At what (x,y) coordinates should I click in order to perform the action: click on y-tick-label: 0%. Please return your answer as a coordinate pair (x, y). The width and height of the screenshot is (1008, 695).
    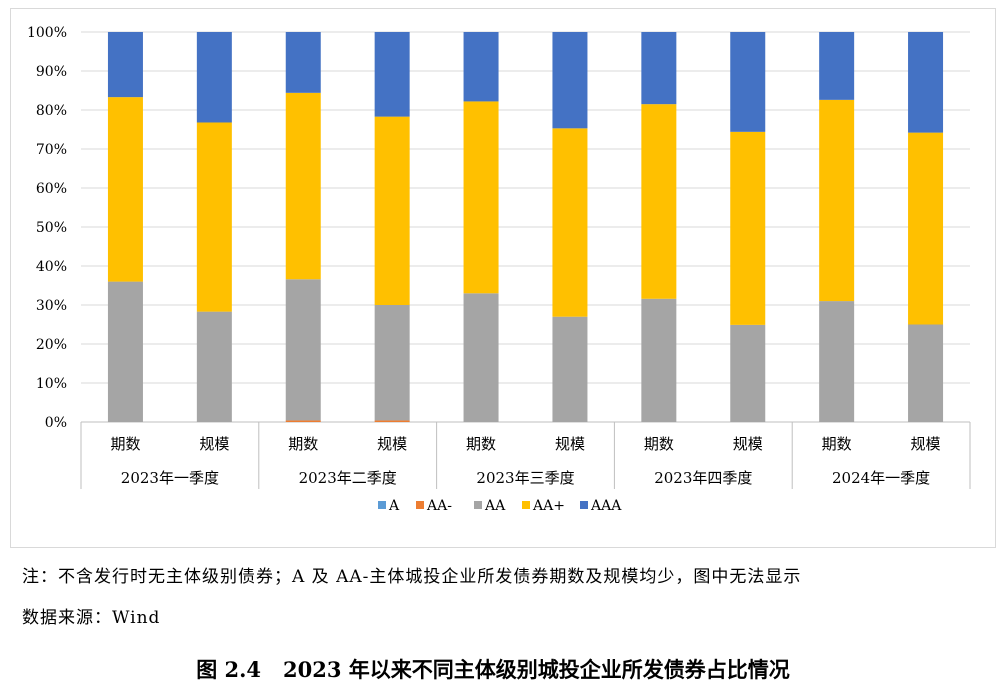
    Looking at the image, I should click on (56, 423).